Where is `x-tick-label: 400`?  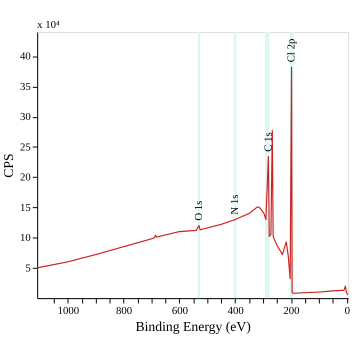
x-tick-label: 400 is located at coordinates (236, 311).